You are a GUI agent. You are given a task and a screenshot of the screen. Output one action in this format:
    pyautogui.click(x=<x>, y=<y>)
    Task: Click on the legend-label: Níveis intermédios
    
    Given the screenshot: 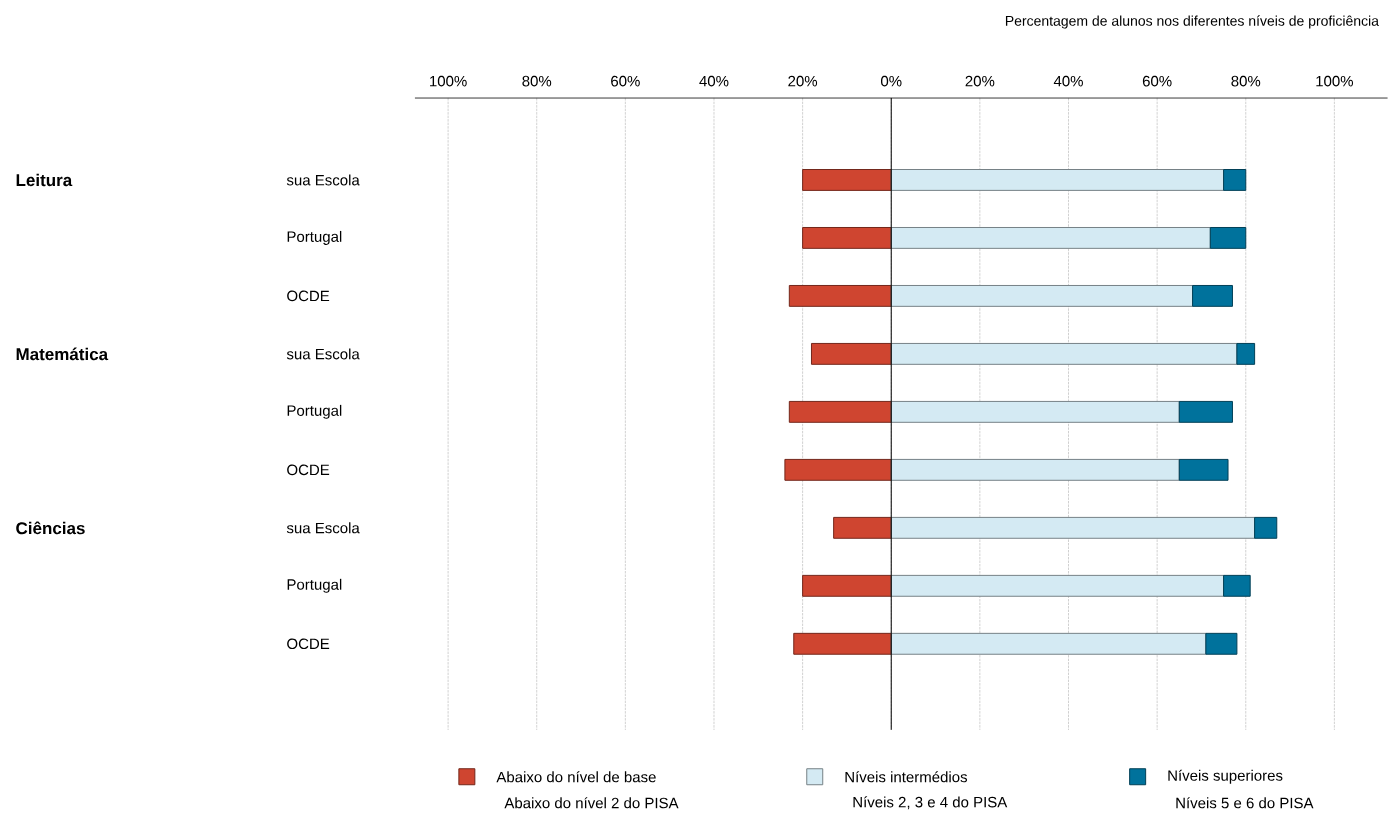 What is the action you would take?
    pyautogui.click(x=906, y=777)
    